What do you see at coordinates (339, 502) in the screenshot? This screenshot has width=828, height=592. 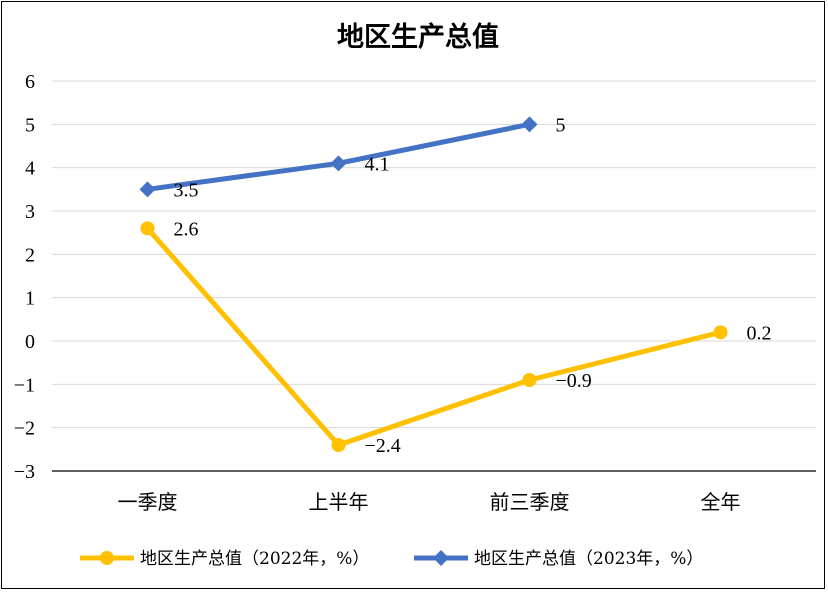 I see `x-tick-label: 上半年` at bounding box center [339, 502].